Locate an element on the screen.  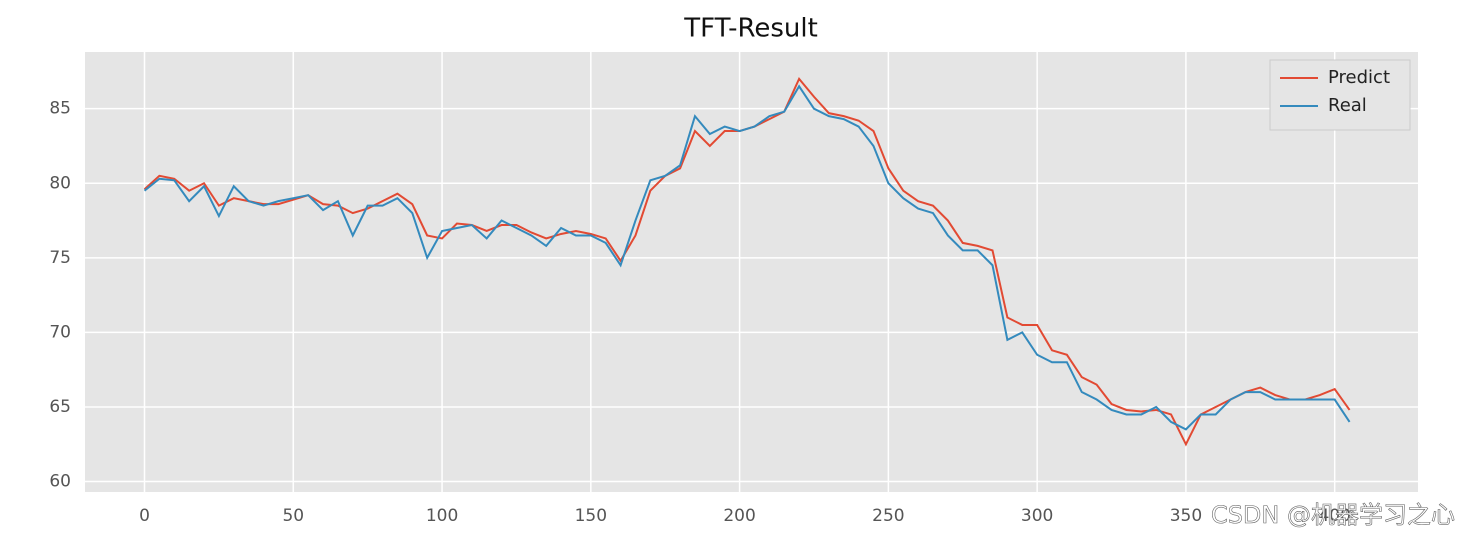
y-tick-label: 80 is located at coordinates (60, 183).